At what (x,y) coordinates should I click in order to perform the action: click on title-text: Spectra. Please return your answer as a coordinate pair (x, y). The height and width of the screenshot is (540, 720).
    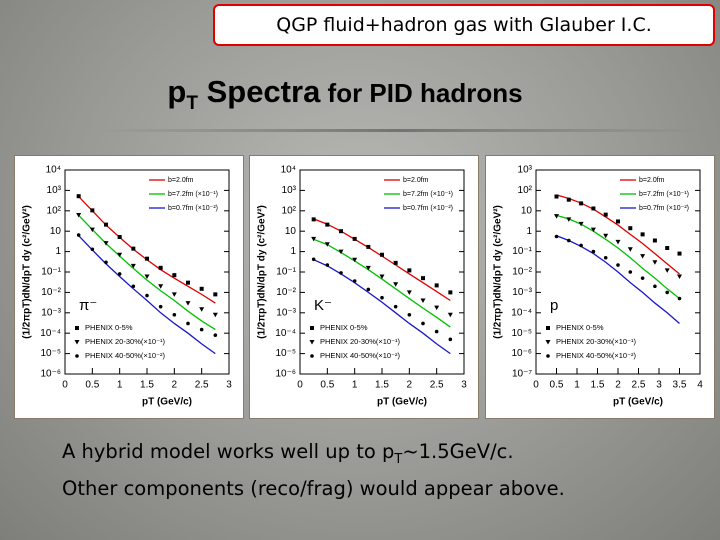
    Looking at the image, I should click on (259, 91).